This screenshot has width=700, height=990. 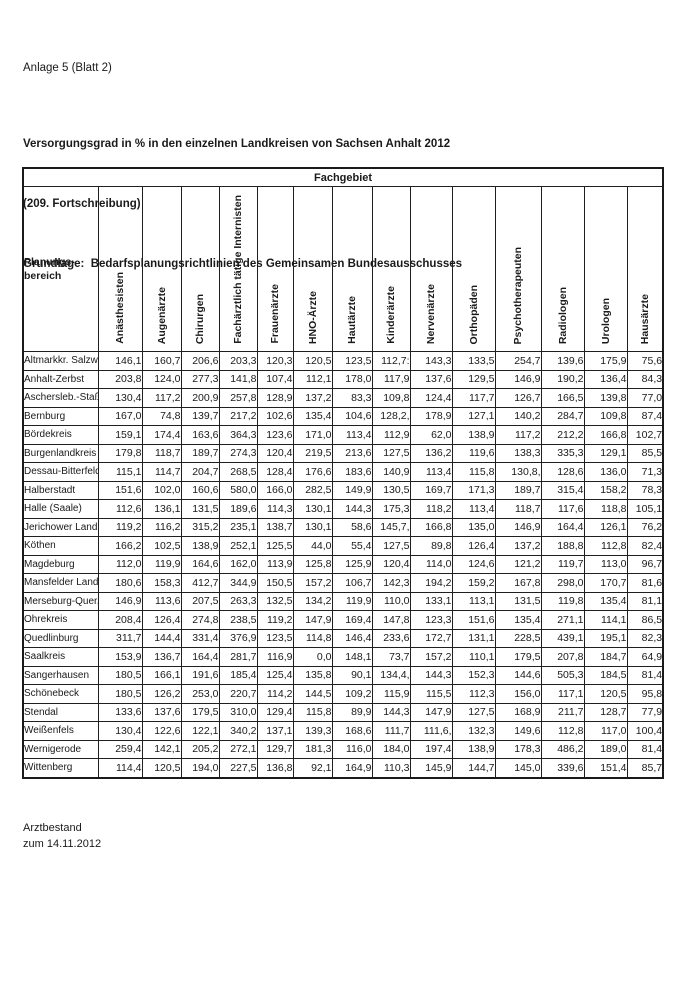 What do you see at coordinates (645, 601) in the screenshot?
I see `cell-value: 81,1` at bounding box center [645, 601].